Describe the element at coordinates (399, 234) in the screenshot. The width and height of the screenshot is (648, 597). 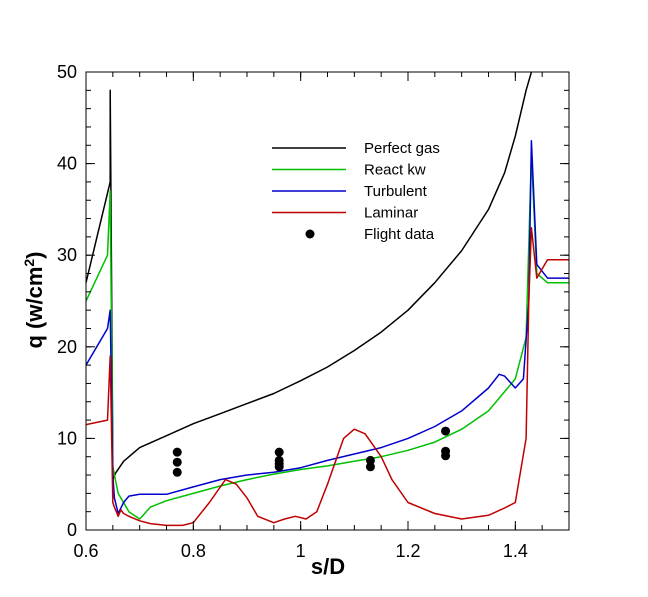
I see `legend-label-flight-data: Flight data` at that location.